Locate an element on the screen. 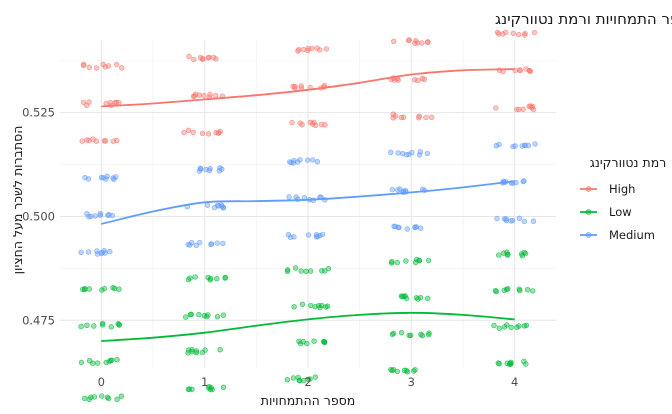  trend-line-medium is located at coordinates (308, 202).